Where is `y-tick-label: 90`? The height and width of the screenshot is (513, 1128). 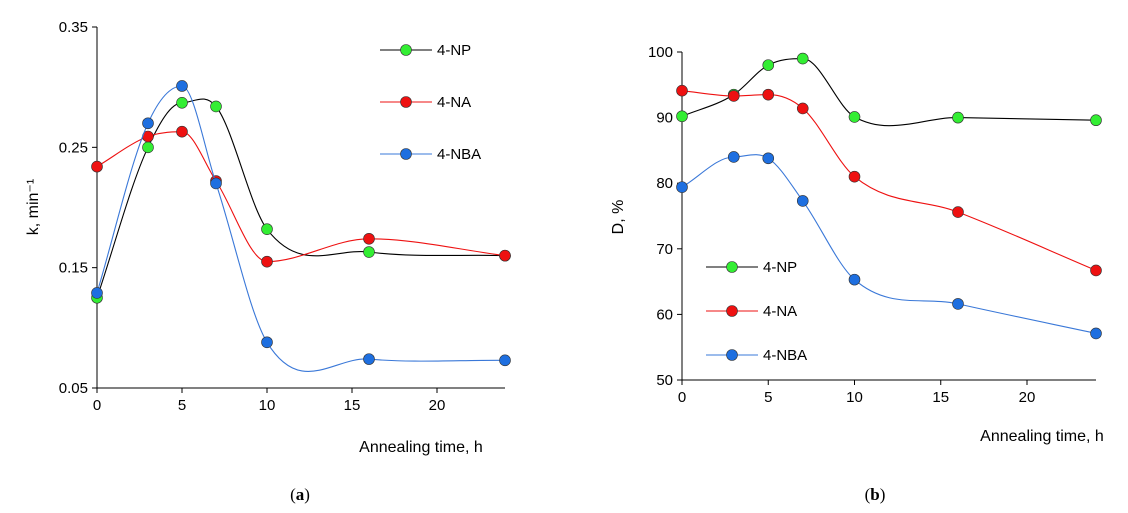 y-tick-label: 90 is located at coordinates (664, 118).